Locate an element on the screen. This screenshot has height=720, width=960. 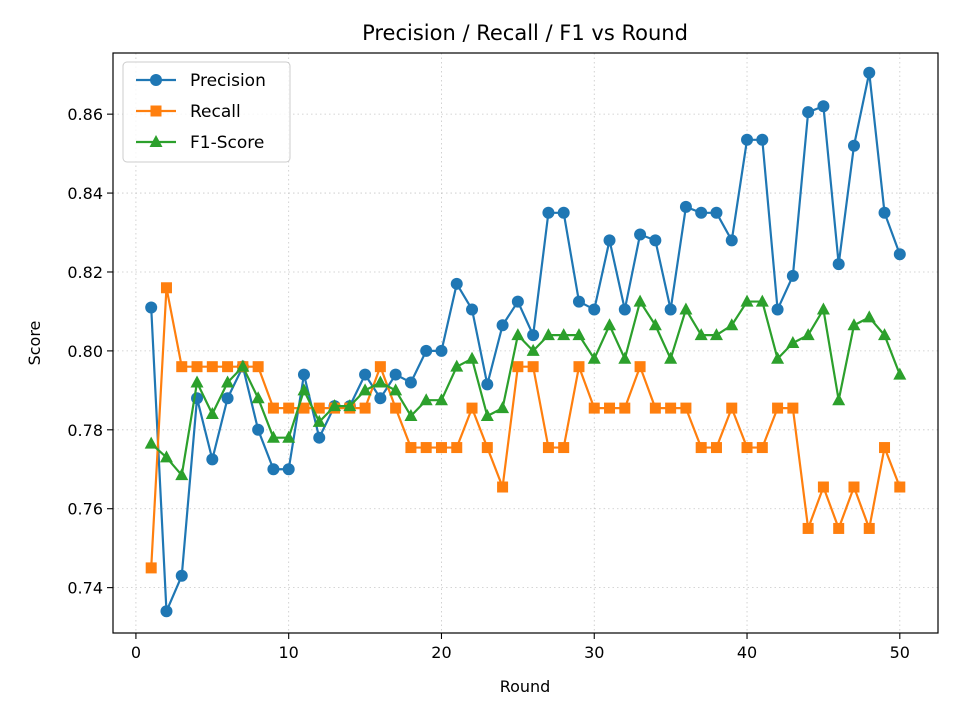
y-tick-label: 0.84 is located at coordinates (85, 193).